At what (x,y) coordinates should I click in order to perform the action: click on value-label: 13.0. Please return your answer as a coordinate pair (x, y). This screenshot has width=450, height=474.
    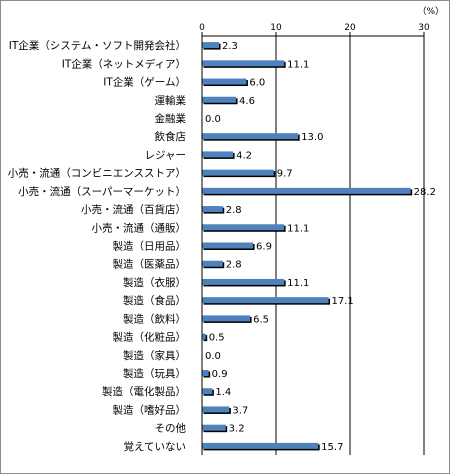
    Looking at the image, I should click on (312, 137).